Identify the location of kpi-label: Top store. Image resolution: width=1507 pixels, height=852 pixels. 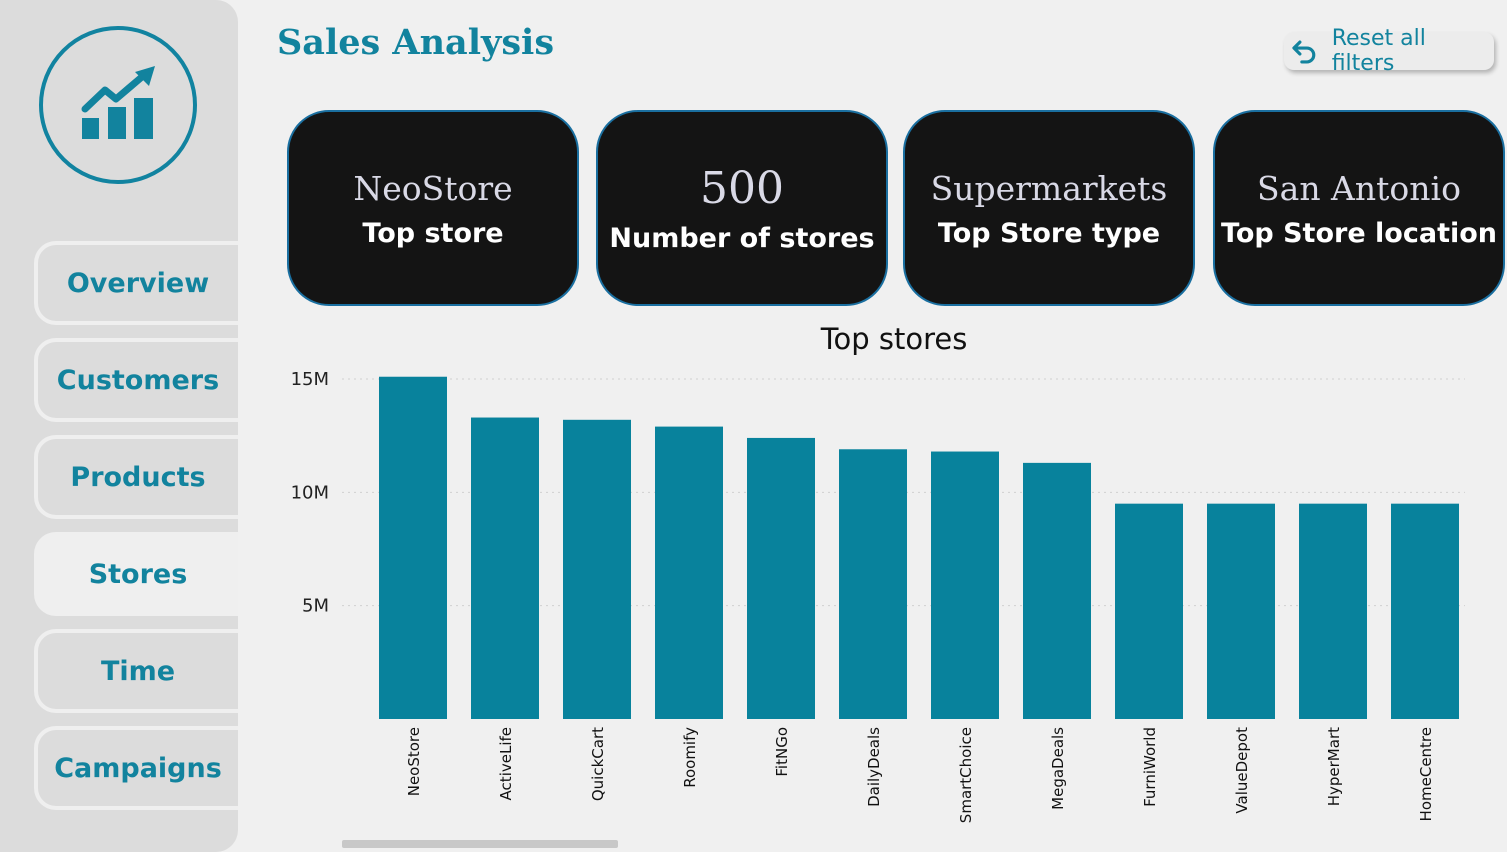
(433, 233).